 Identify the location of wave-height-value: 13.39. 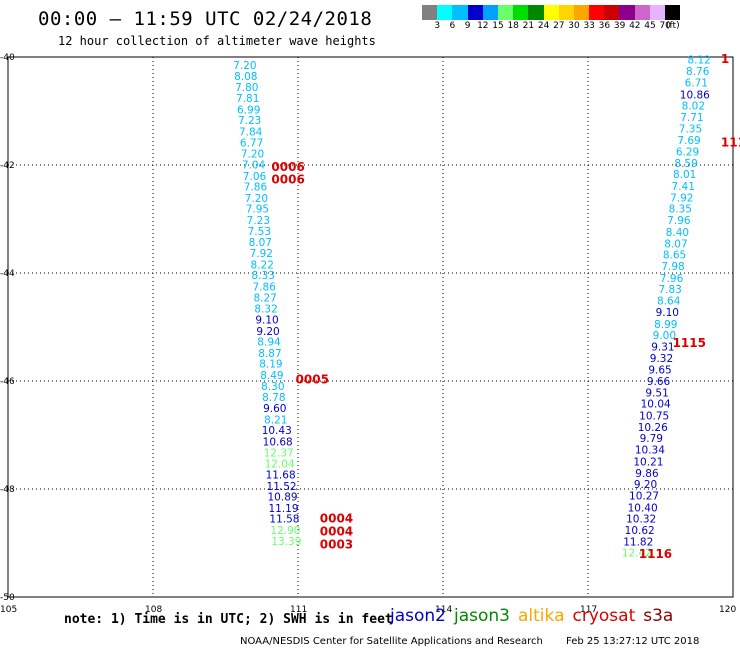
(286, 542).